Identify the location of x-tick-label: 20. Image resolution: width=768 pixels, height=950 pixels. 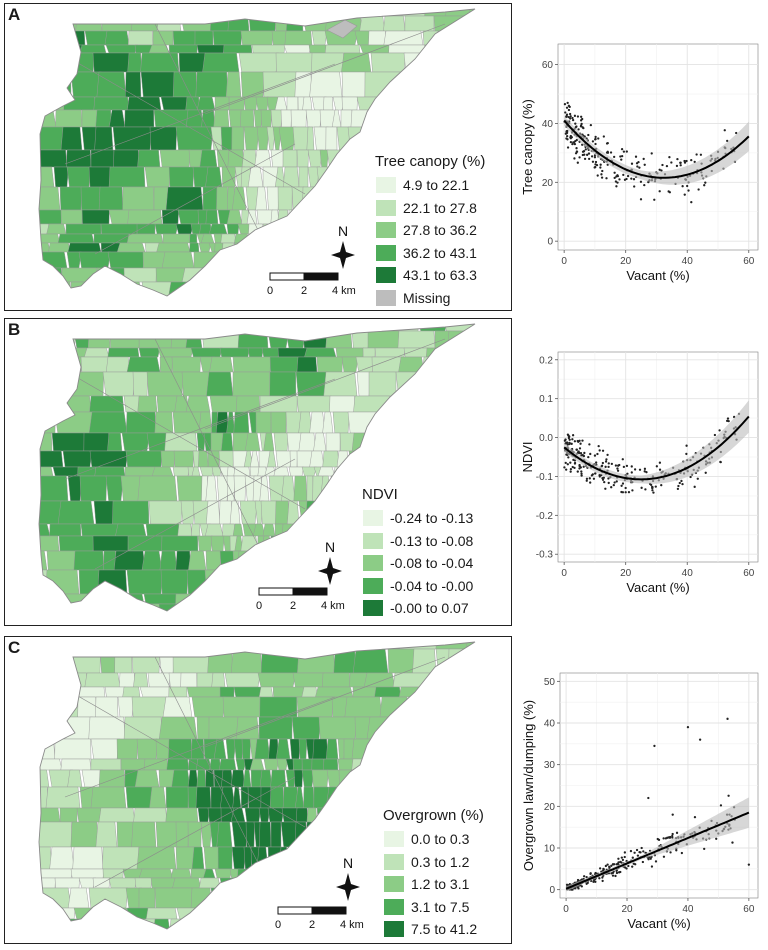
(626, 261).